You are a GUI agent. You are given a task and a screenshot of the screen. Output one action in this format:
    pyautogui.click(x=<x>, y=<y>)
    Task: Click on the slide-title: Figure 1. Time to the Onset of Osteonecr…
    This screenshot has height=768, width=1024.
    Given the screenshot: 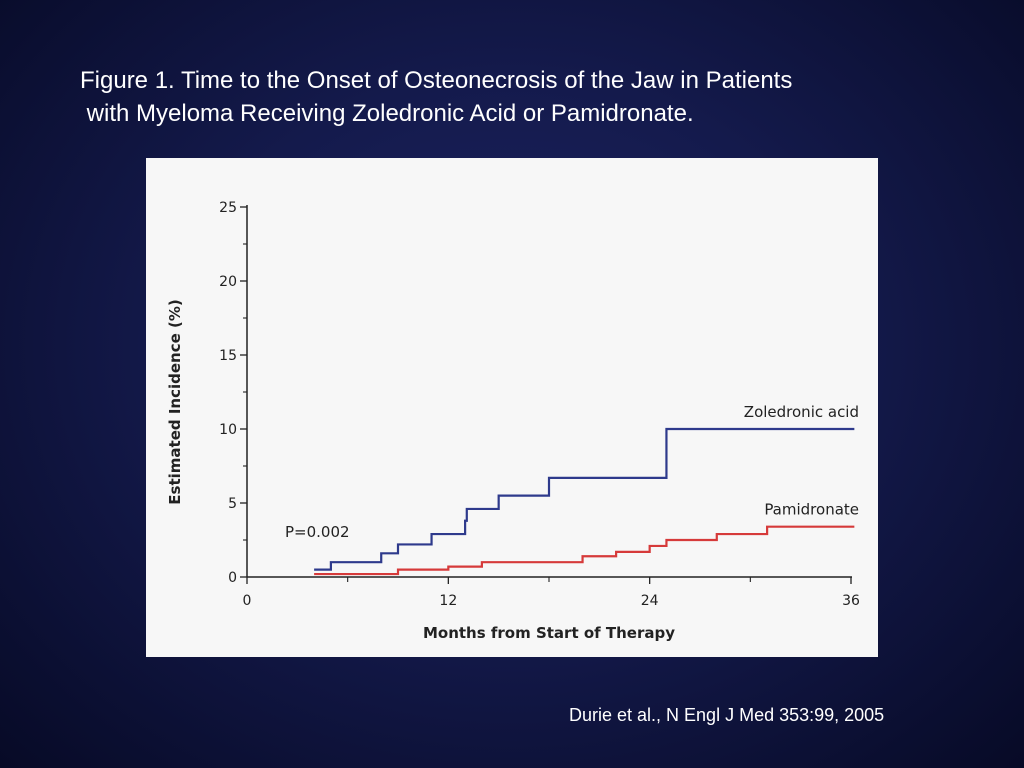 What is the action you would take?
    pyautogui.click(x=520, y=97)
    